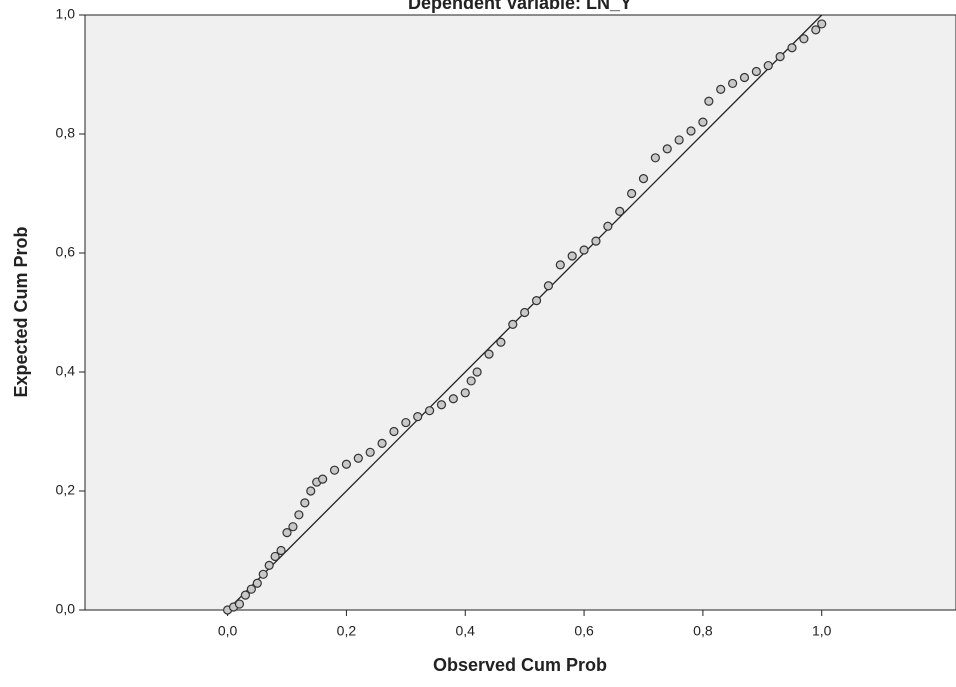  I want to click on x-tick-label: 0,2, so click(347, 631).